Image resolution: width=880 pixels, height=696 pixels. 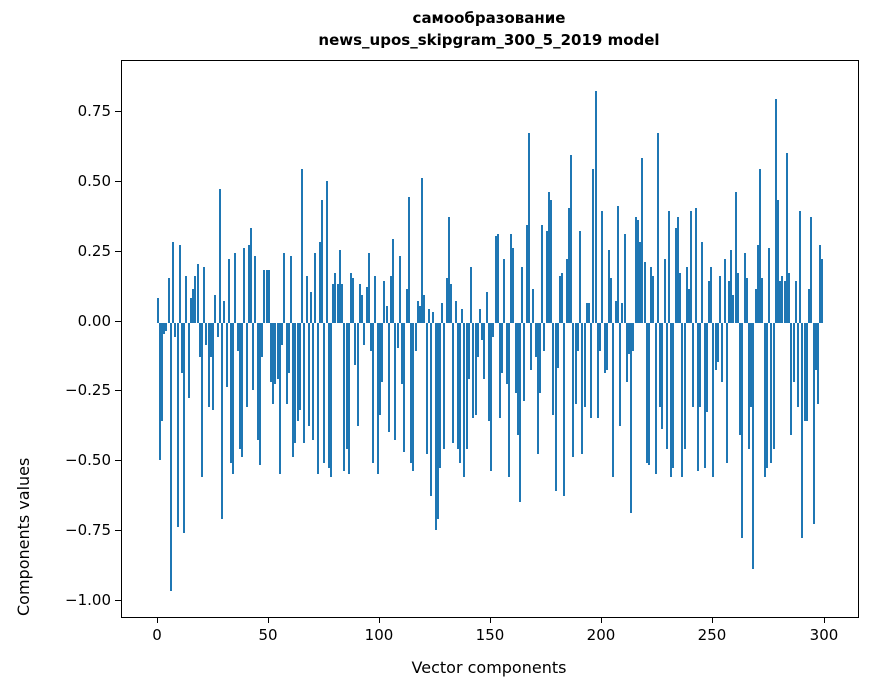 What do you see at coordinates (490, 635) in the screenshot?
I see `x-tick-label: 150` at bounding box center [490, 635].